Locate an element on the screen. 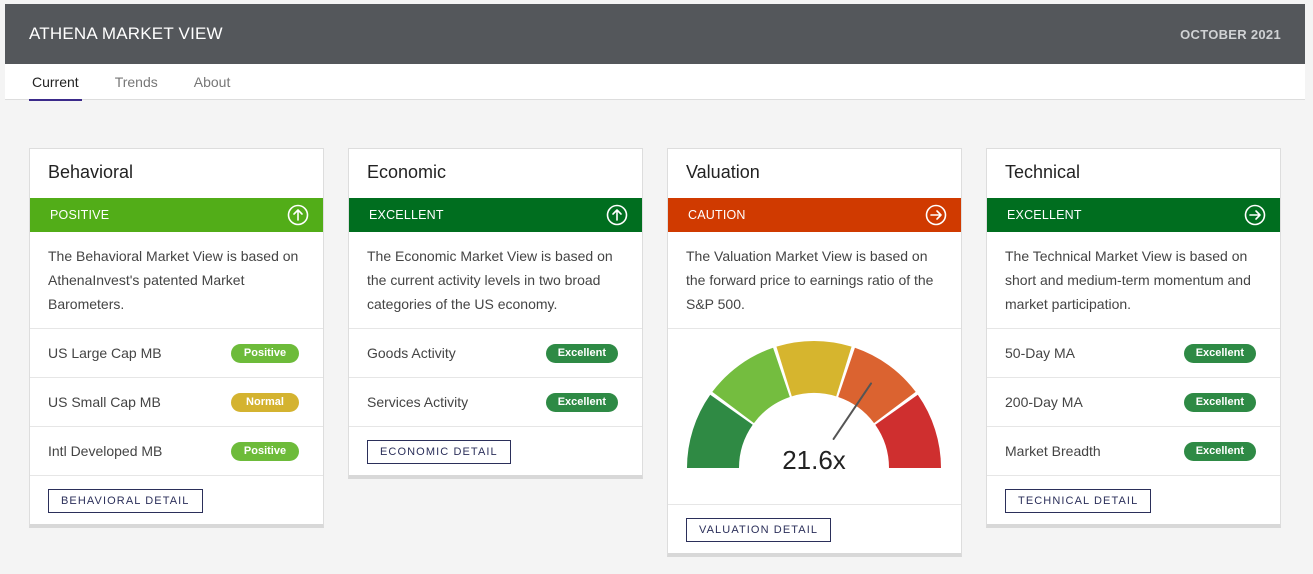  list-item: Market Breadth Excellent is located at coordinates (1133, 451).